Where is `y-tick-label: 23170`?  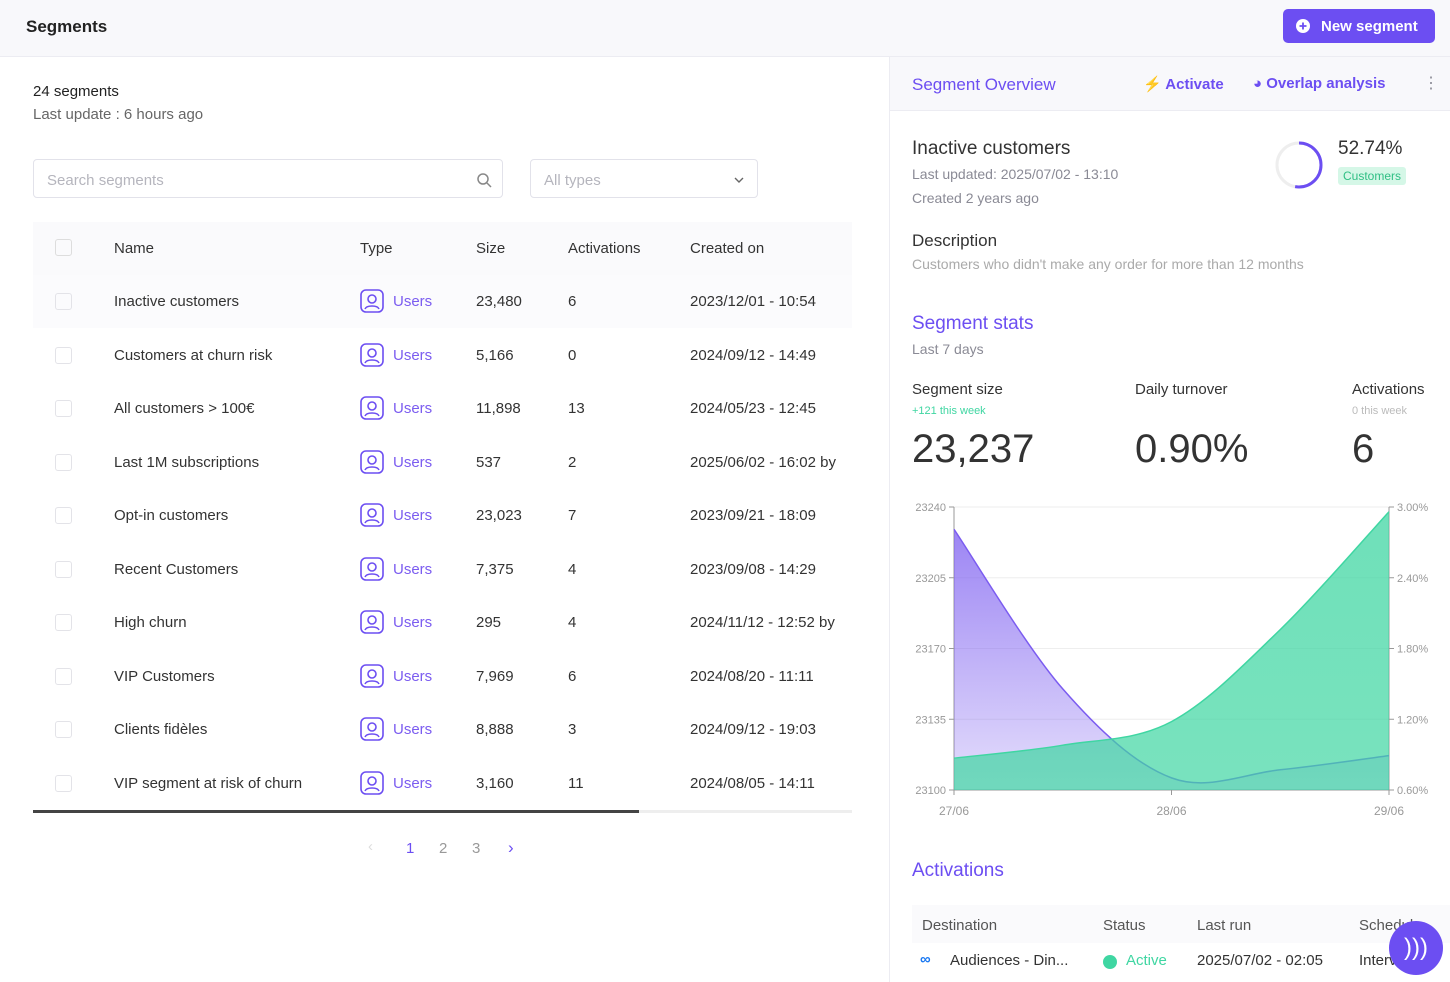 y-tick-label: 23170 is located at coordinates (930, 650).